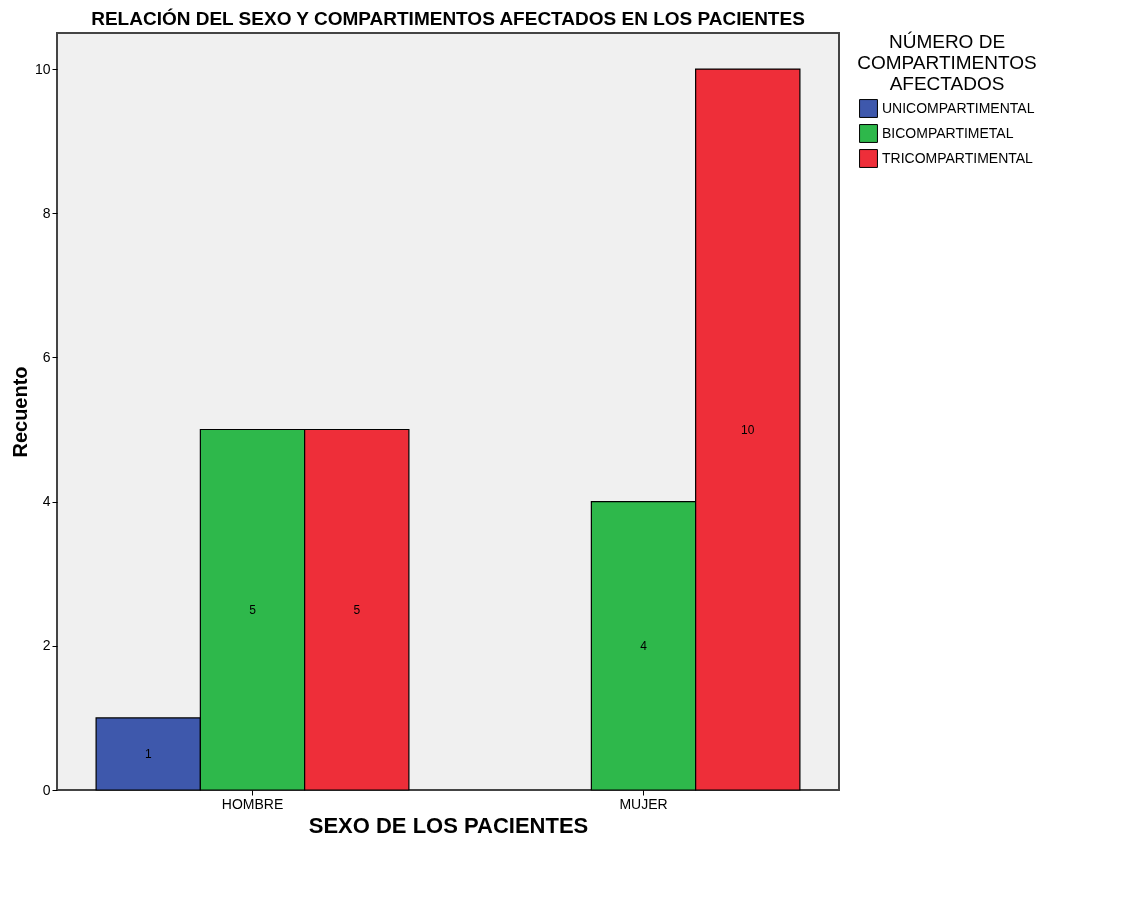 This screenshot has width=1124, height=901. Describe the element at coordinates (948, 132) in the screenshot. I see `legend-label: BICOMPARTIMETAL` at that location.